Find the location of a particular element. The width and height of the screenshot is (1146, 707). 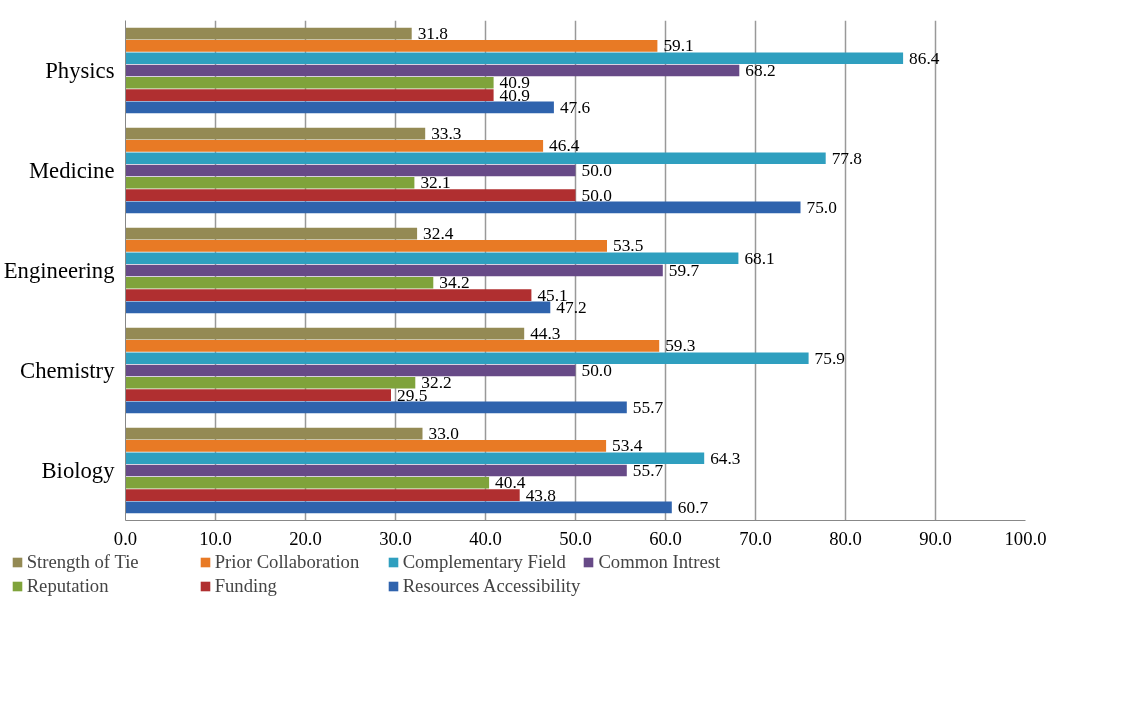

data-label: 53.5 is located at coordinates (628, 246).